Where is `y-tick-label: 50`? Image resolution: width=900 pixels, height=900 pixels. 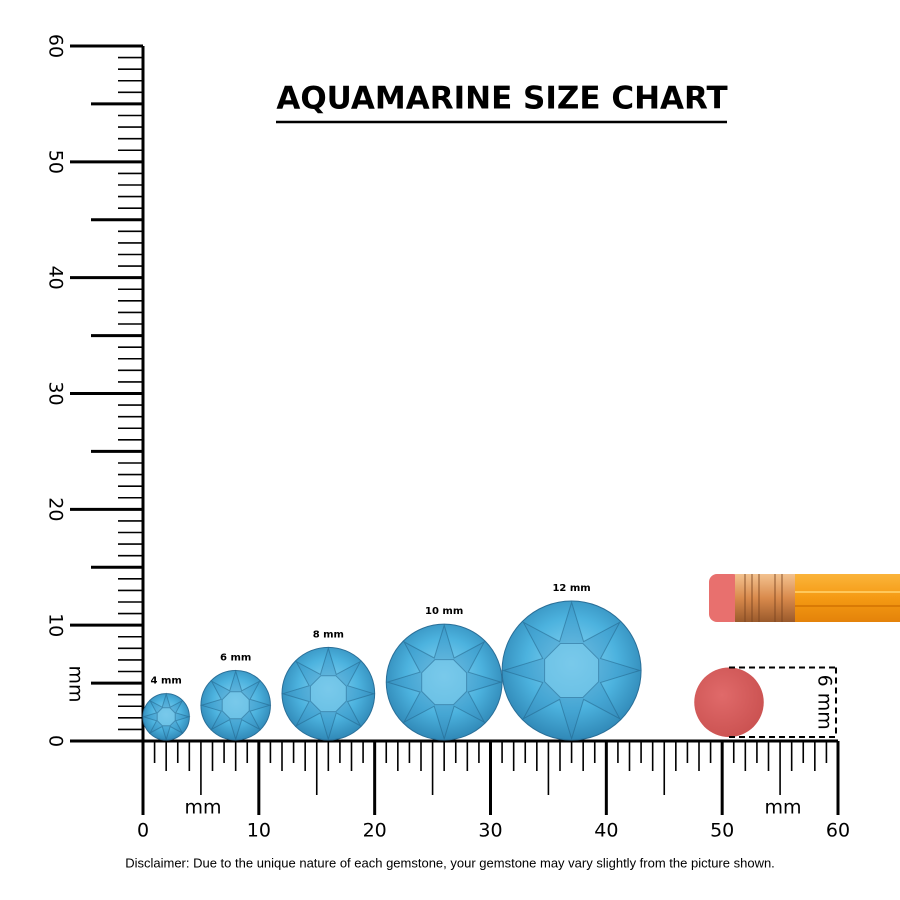
y-tick-label: 50 is located at coordinates (56, 162).